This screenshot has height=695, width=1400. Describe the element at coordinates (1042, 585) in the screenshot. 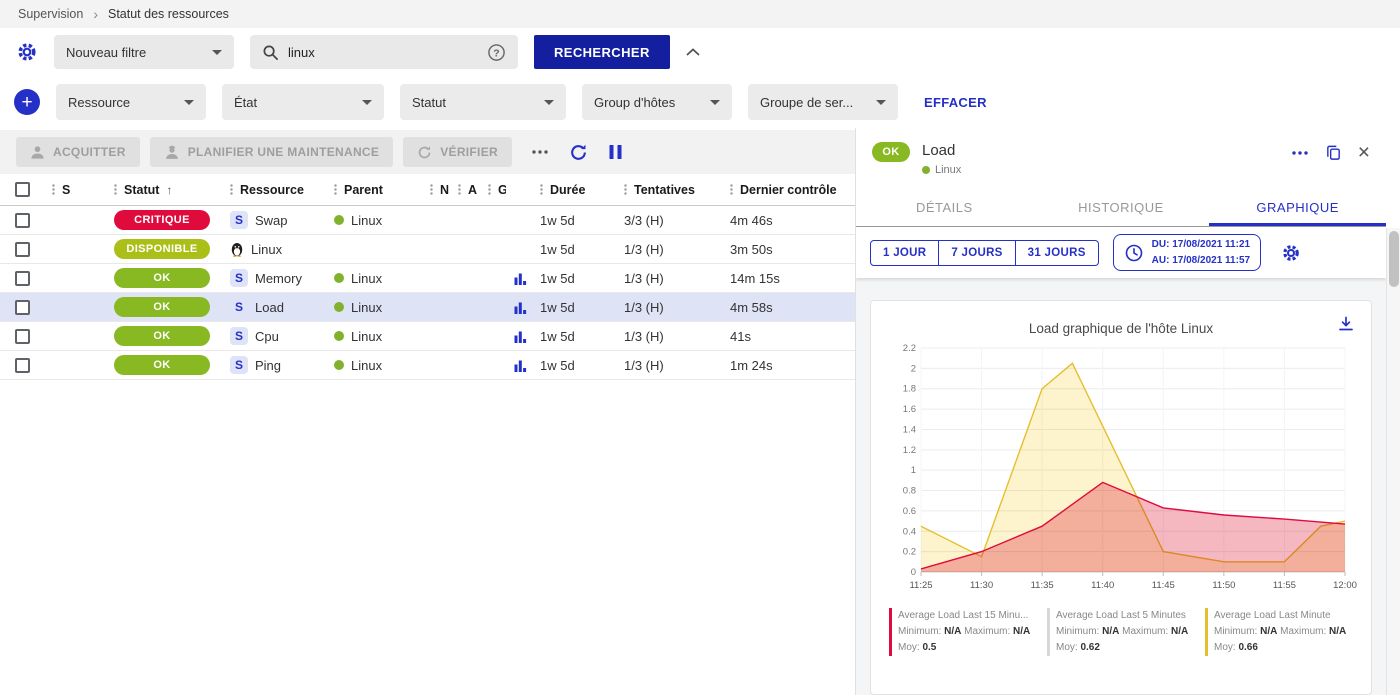

I see `svg-text: 11:35` at that location.